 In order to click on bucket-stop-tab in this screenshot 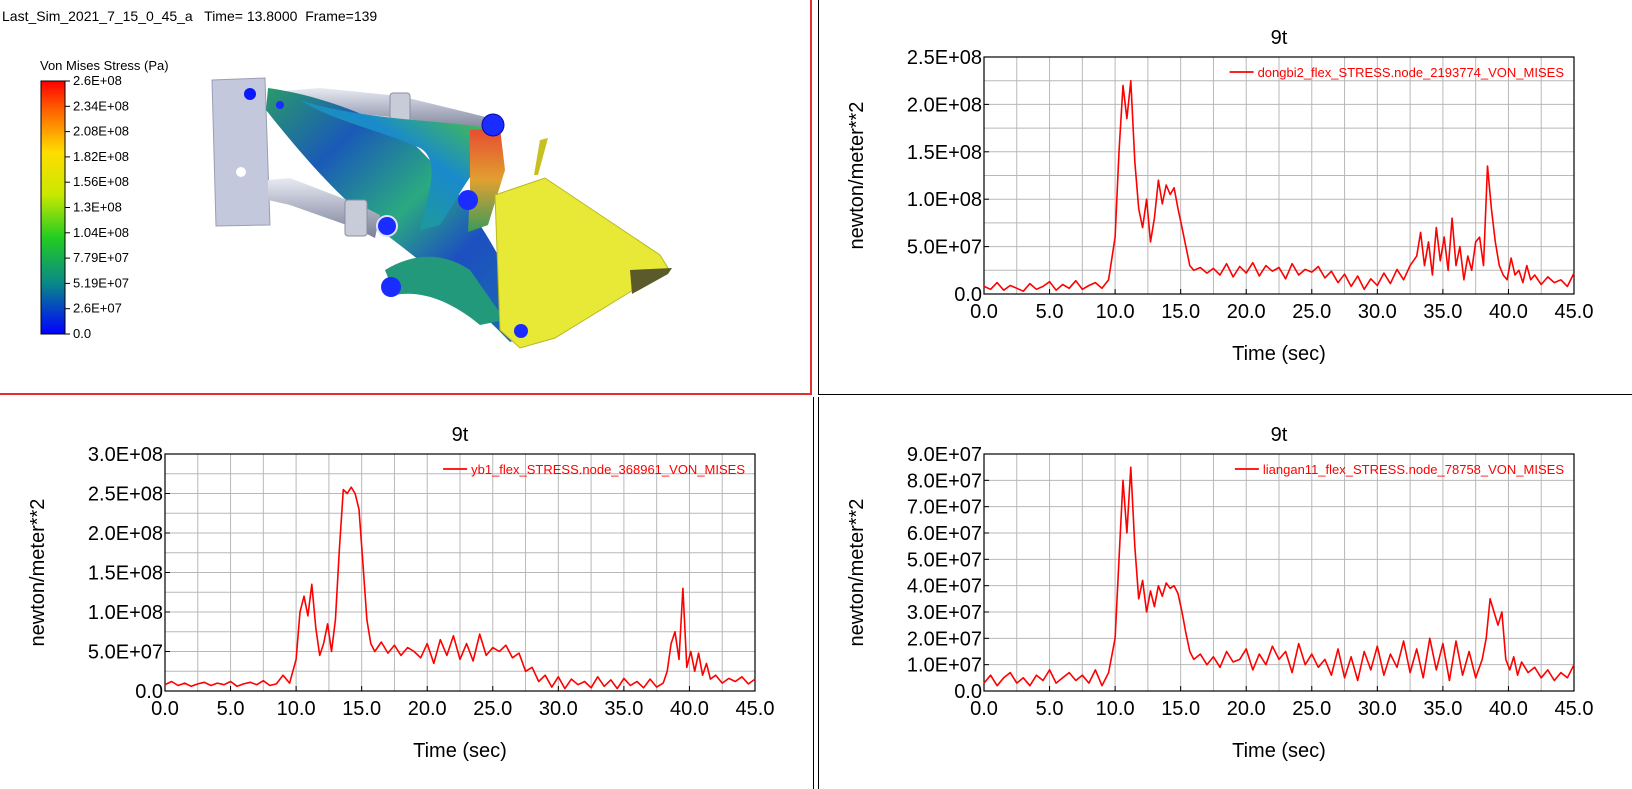, I will do `click(541, 156)`.